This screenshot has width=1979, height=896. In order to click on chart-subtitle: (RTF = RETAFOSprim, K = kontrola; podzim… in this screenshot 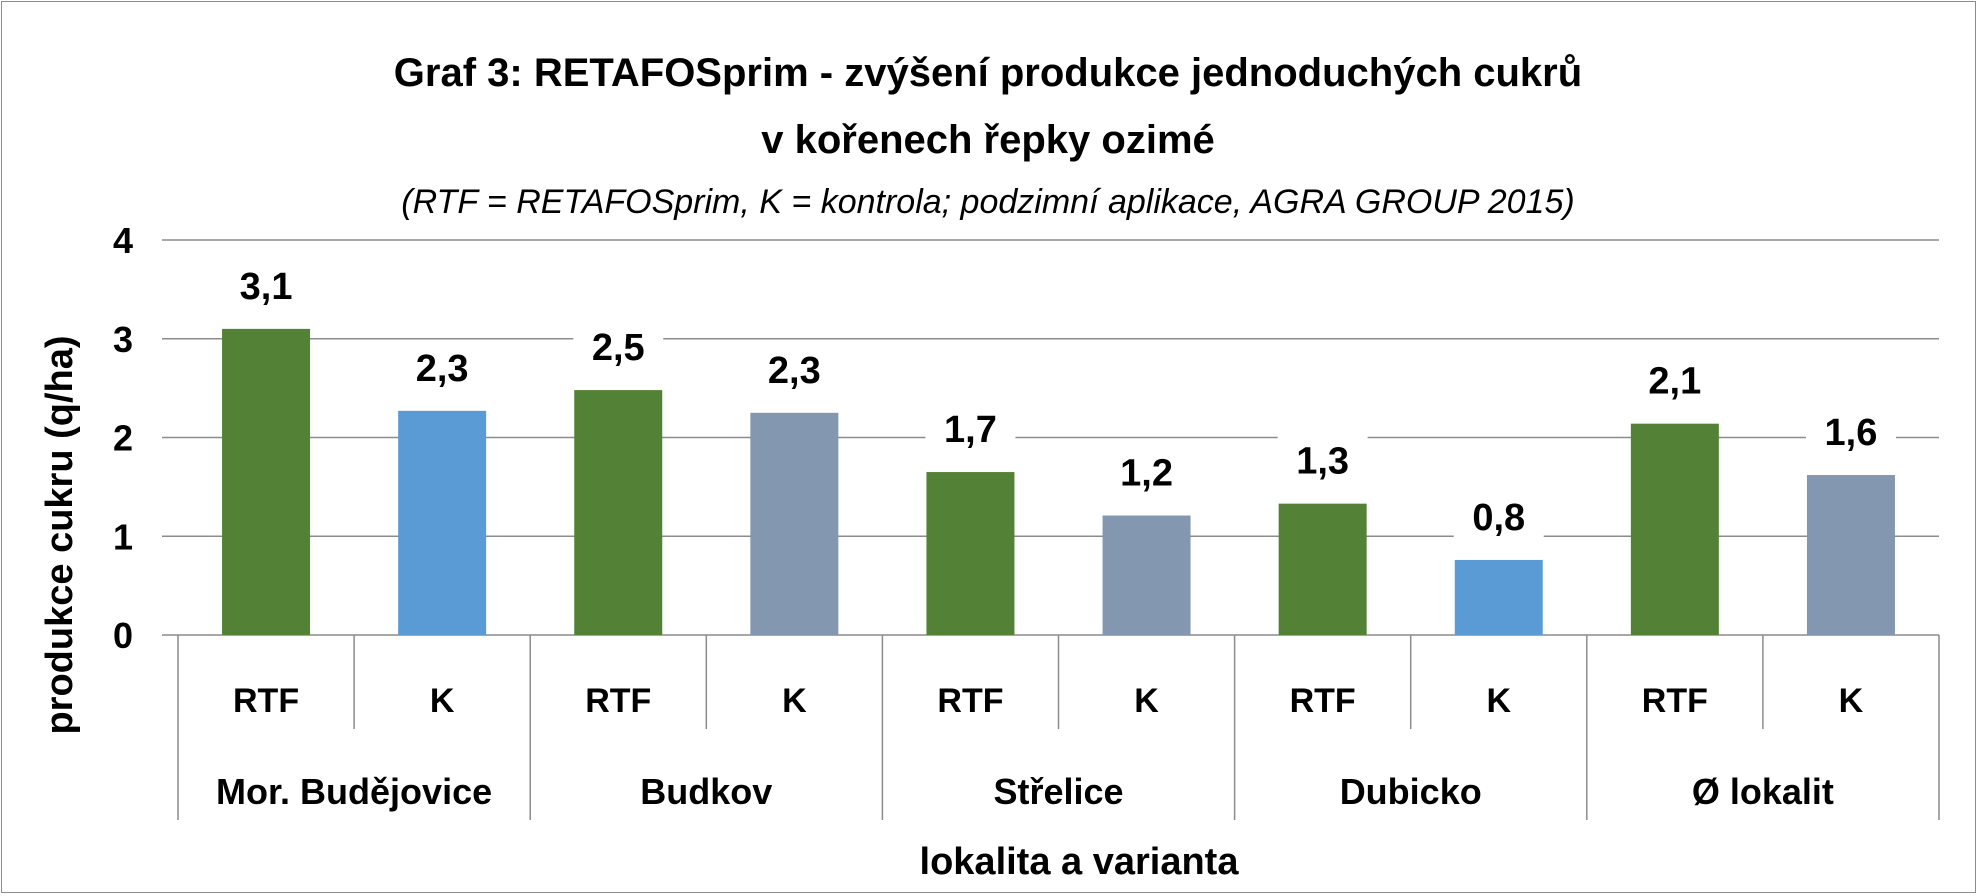, I will do `click(987, 202)`.